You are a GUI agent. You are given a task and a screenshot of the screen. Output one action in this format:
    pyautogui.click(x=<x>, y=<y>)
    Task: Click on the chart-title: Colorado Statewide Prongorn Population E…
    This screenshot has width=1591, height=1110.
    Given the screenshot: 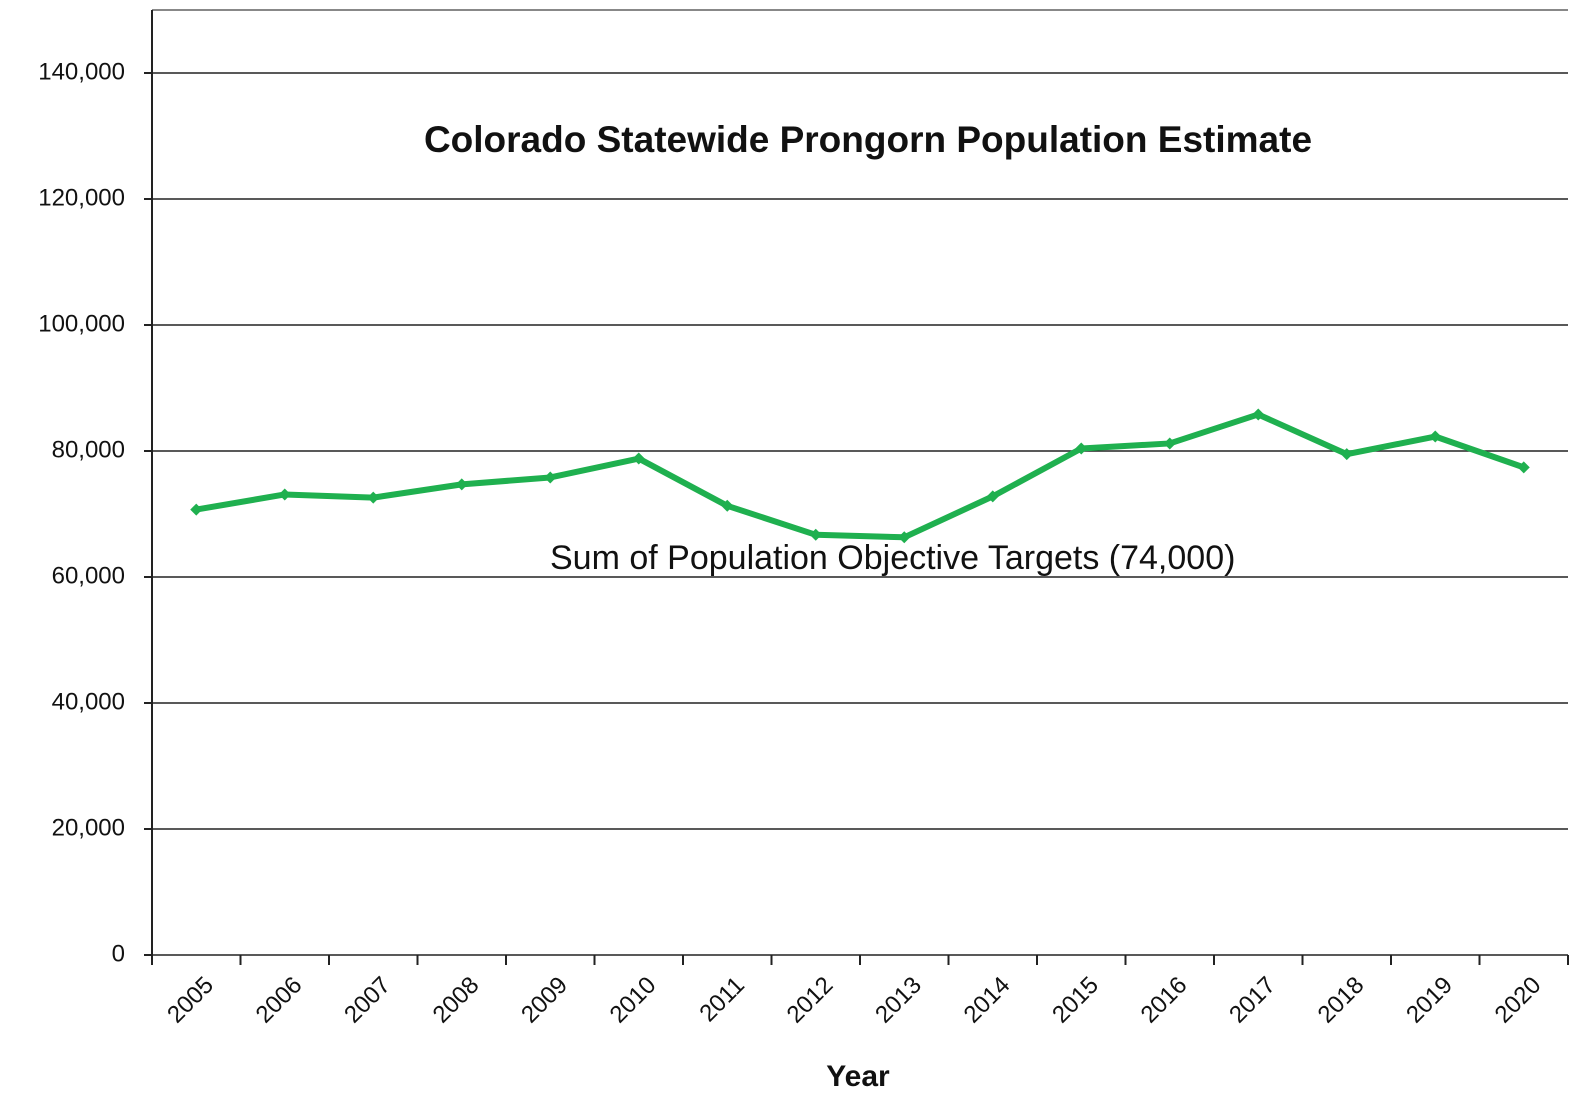 What is the action you would take?
    pyautogui.click(x=868, y=139)
    